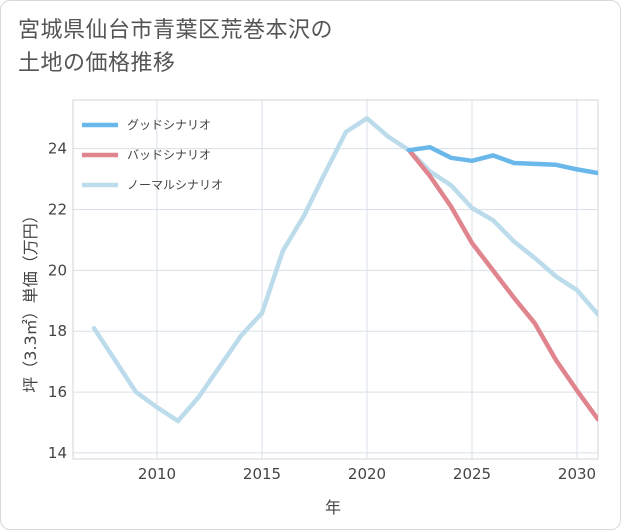 The width and height of the screenshot is (621, 530). What do you see at coordinates (367, 474) in the screenshot?
I see `x-tick-label: 2020` at bounding box center [367, 474].